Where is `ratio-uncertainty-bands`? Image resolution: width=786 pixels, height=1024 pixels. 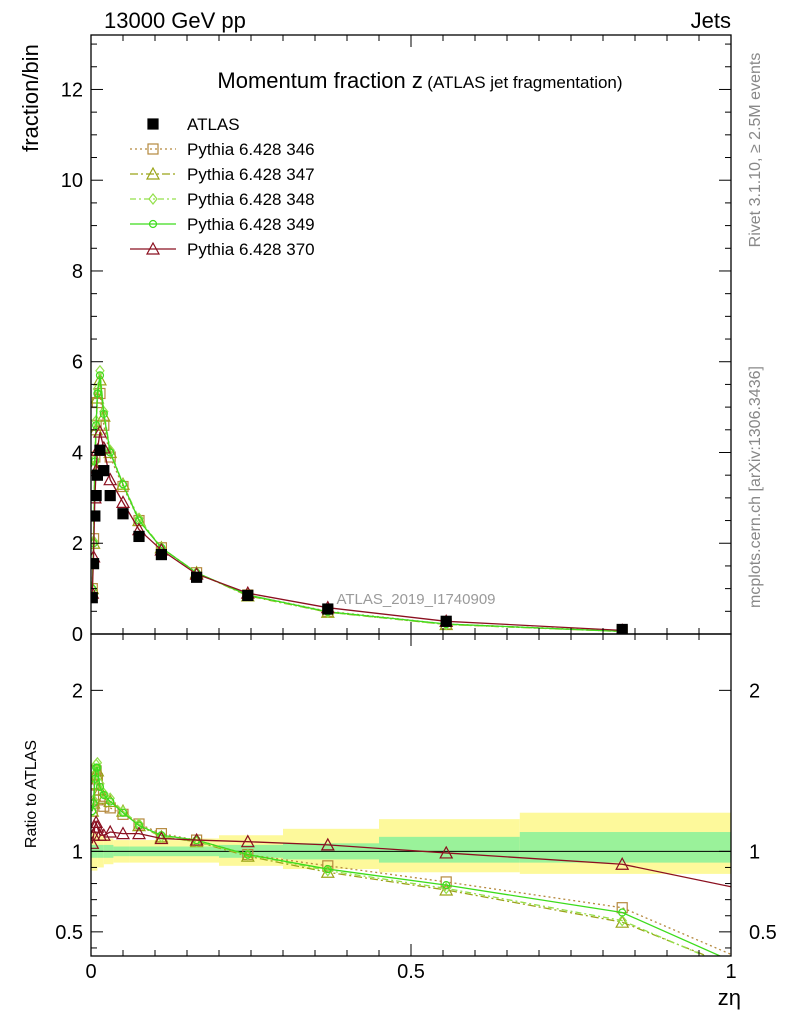
ratio-uncertainty-bands is located at coordinates (411, 843).